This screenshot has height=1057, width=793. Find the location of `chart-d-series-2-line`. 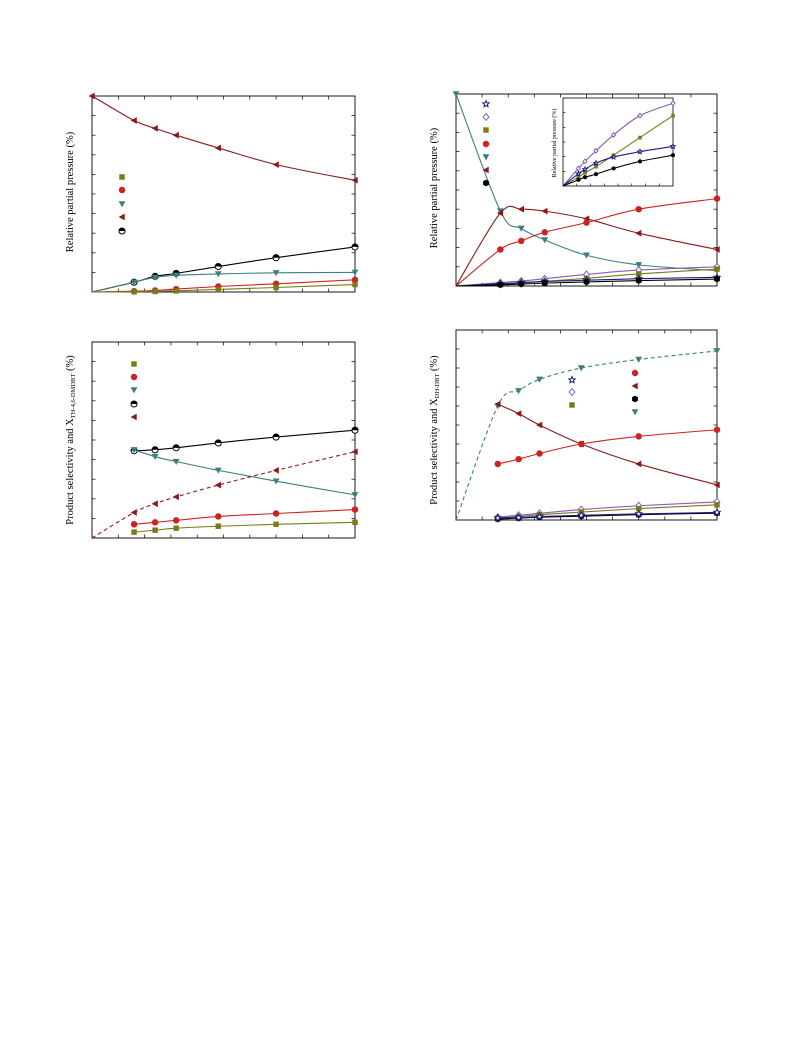

chart-d-series-2-line is located at coordinates (607, 444).